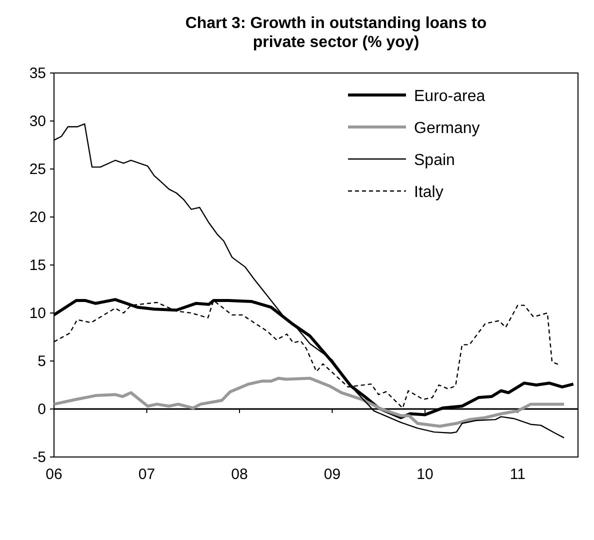 The height and width of the screenshot is (540, 594). Describe the element at coordinates (429, 192) in the screenshot. I see `legend-label: Italy` at that location.